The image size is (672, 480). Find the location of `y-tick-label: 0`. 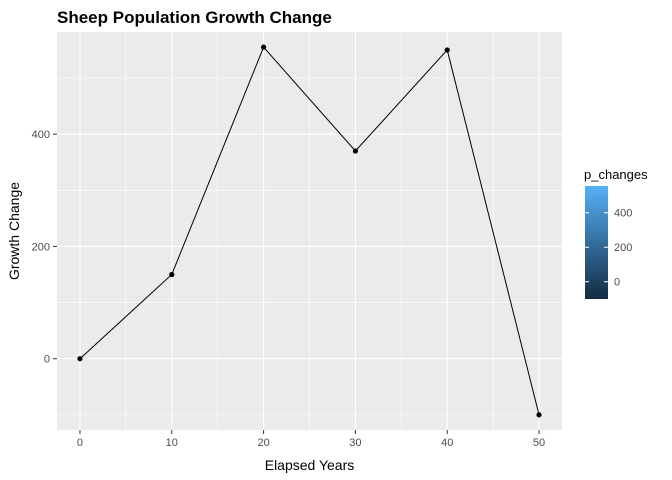

y-tick-label: 0 is located at coordinates (47, 360).